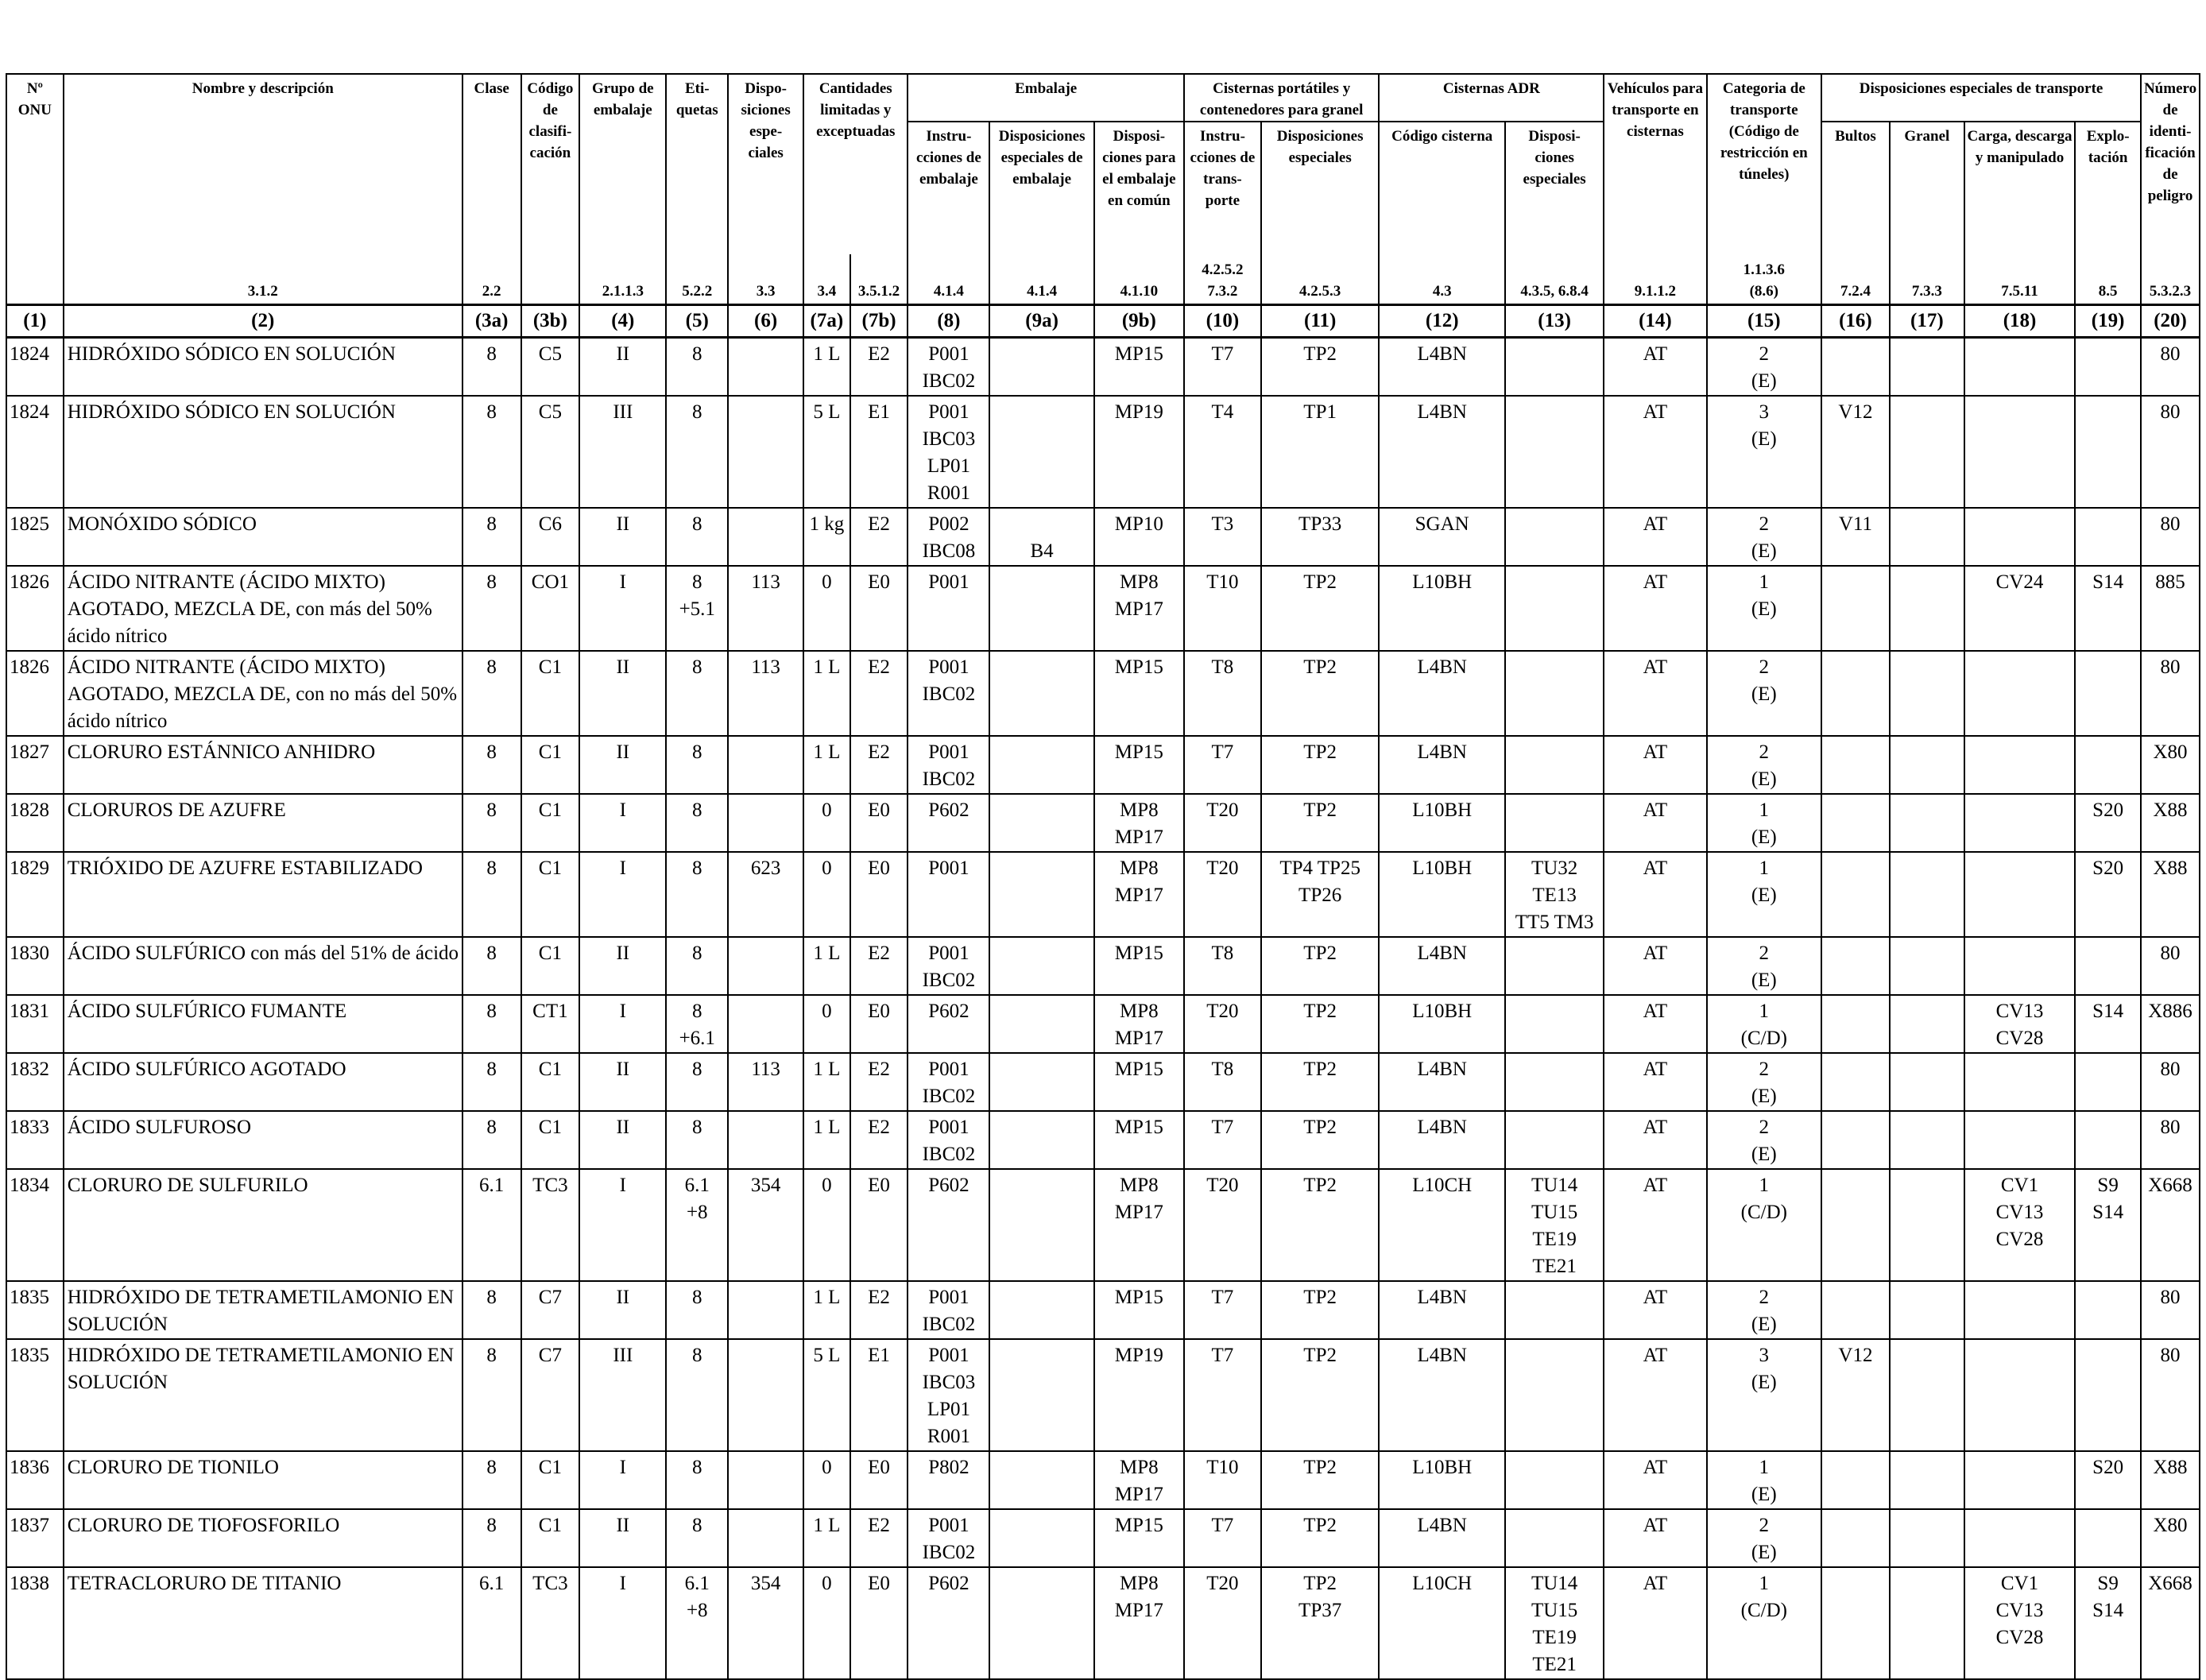 Image resolution: width=2206 pixels, height=1680 pixels. I want to click on header-carga: Carga, descarga y manipulado, so click(2019, 187).